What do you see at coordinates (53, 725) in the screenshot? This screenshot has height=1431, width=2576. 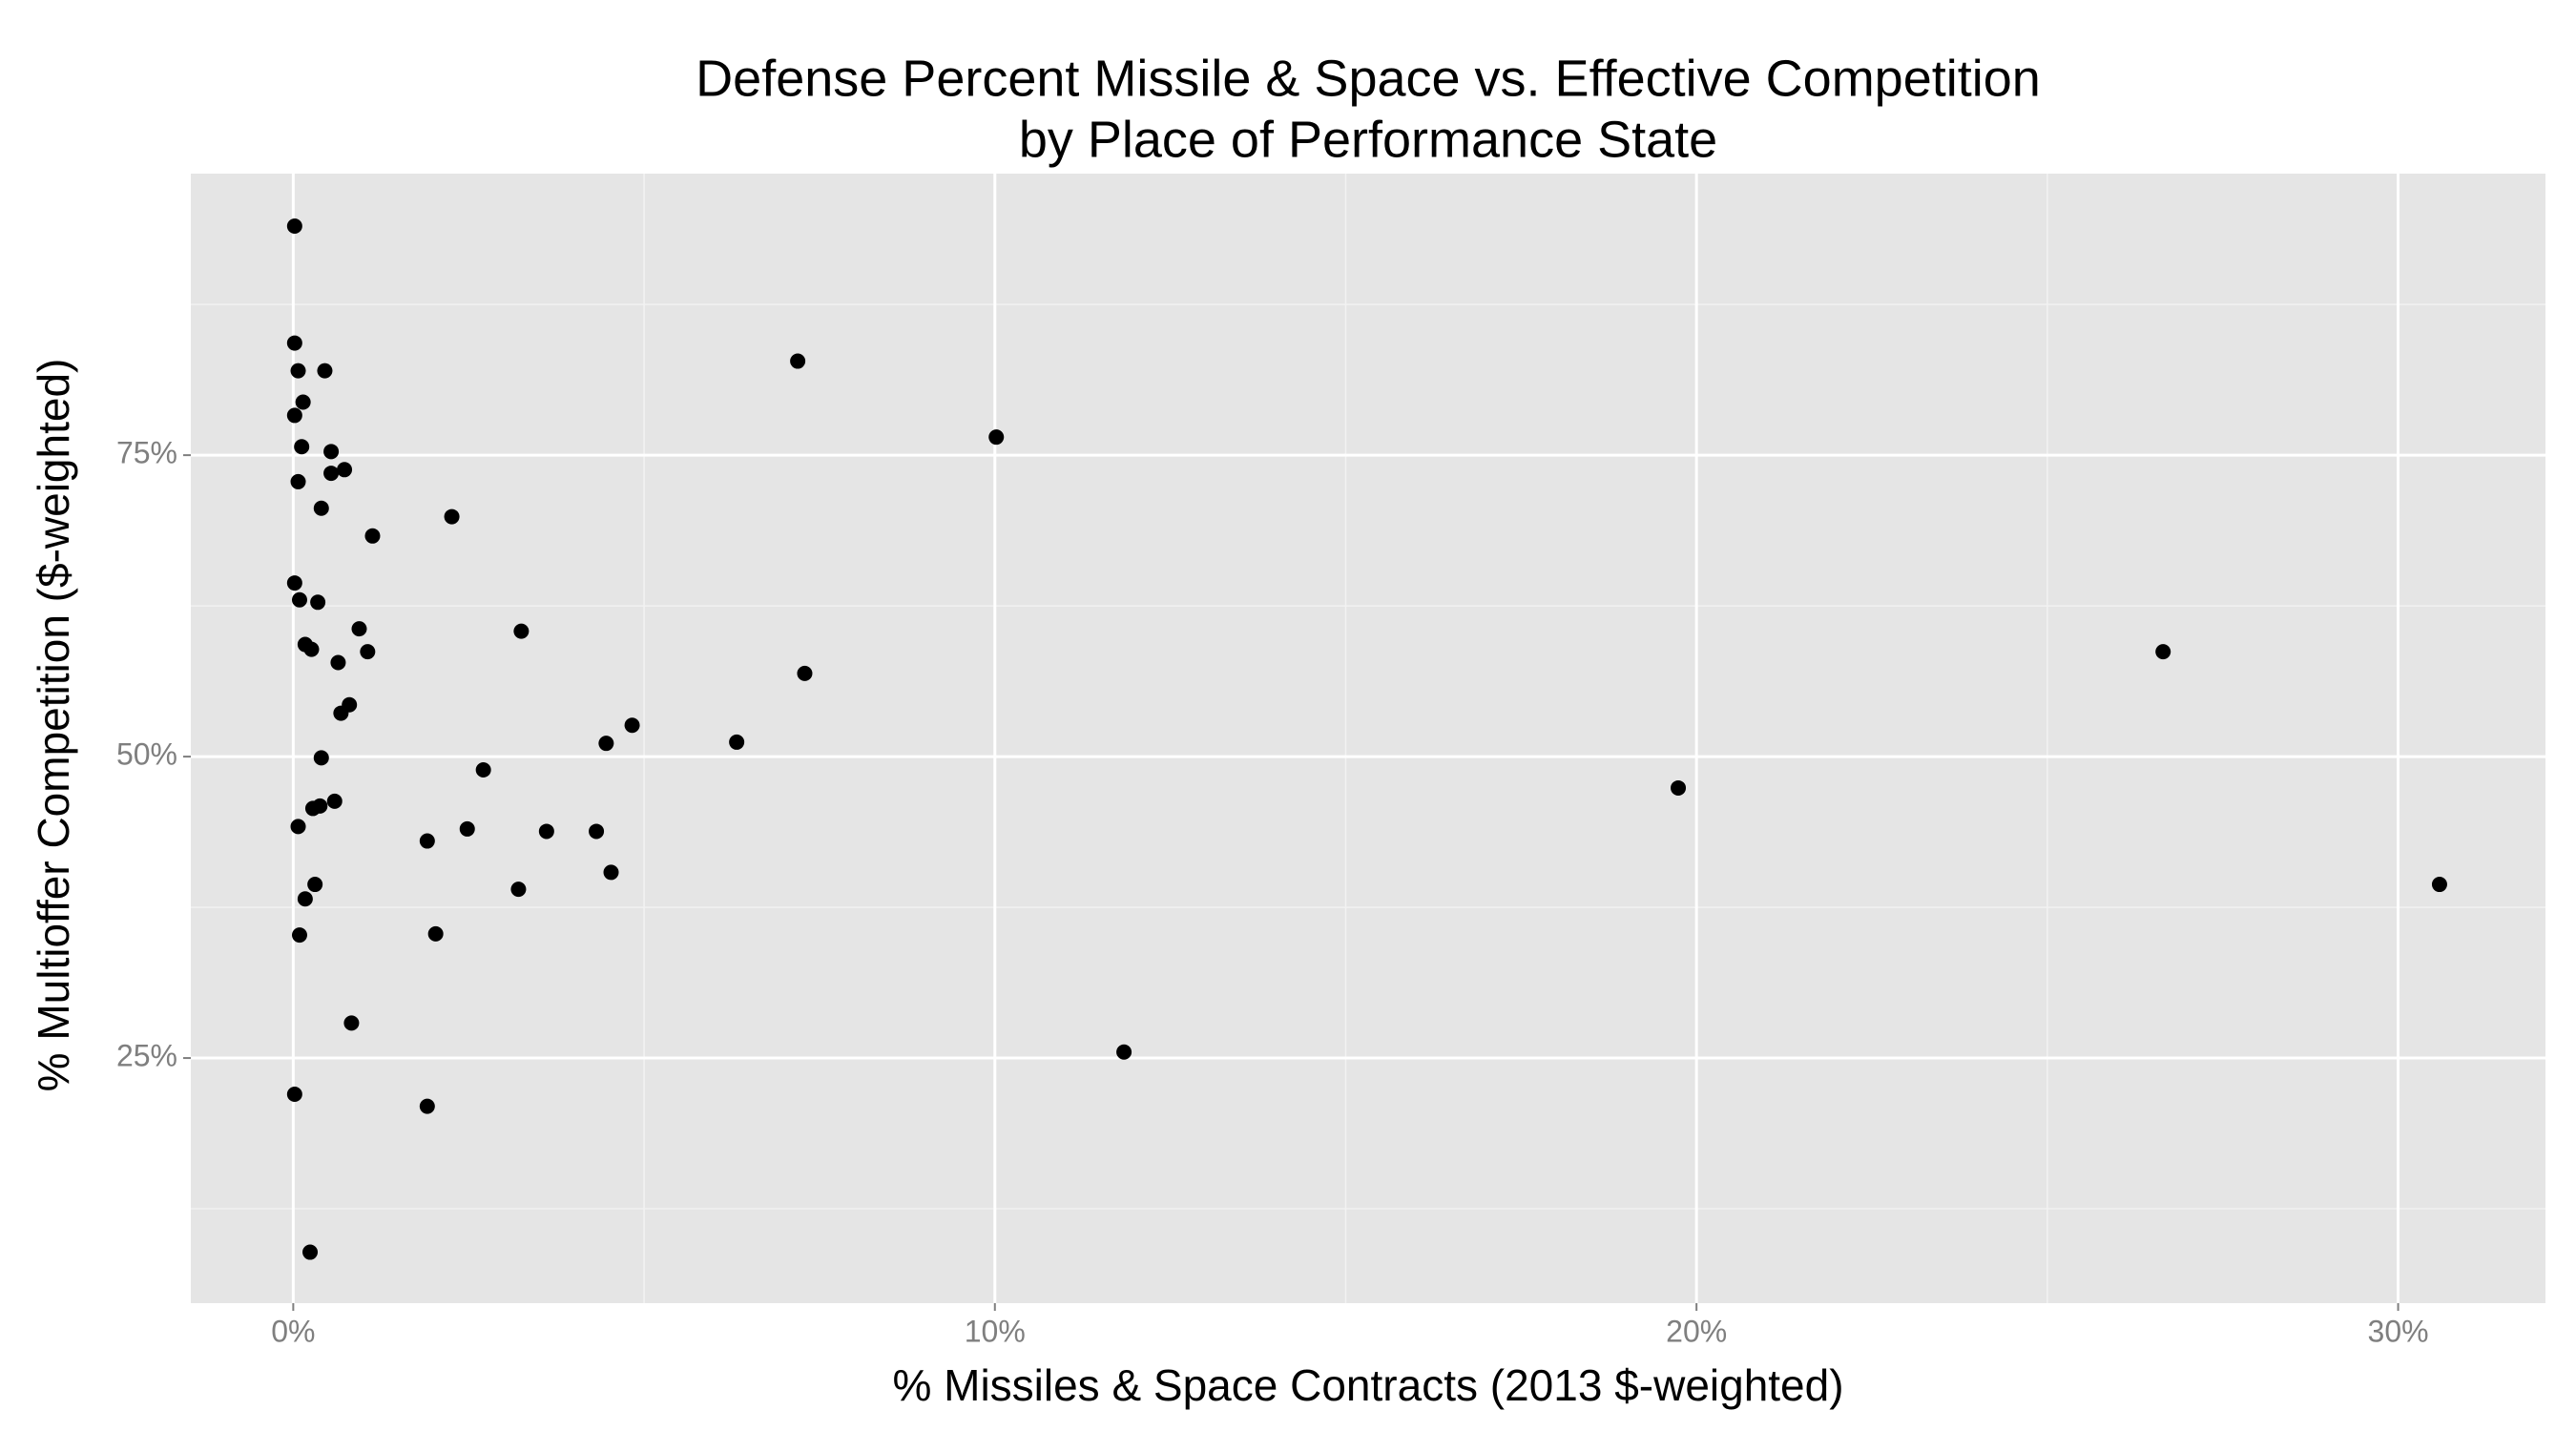 I see `y-axis-title: % Multioffer Competition ($-weighted)` at bounding box center [53, 725].